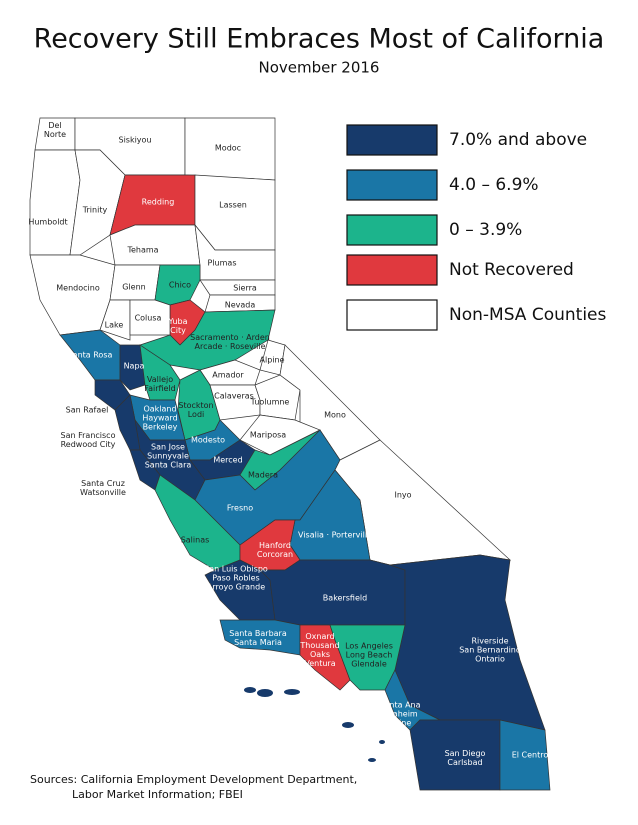 The image size is (638, 825). I want to click on county-label: Santa Barbara, so click(258, 633).